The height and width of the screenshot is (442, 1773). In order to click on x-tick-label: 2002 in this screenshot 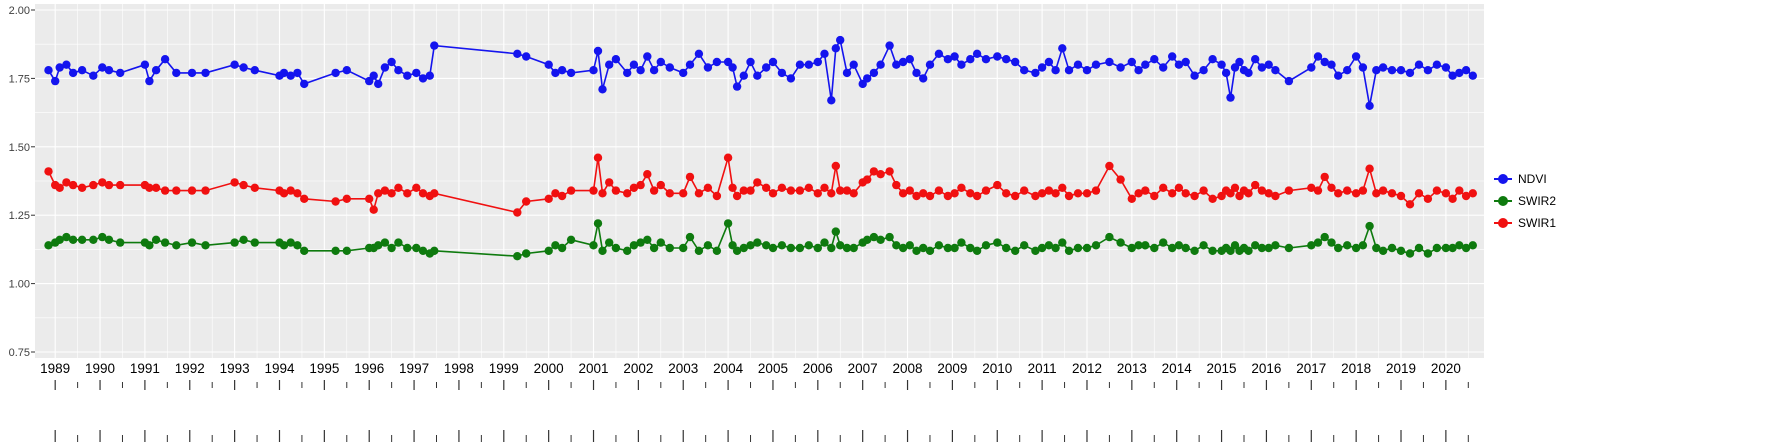, I will do `click(638, 368)`.